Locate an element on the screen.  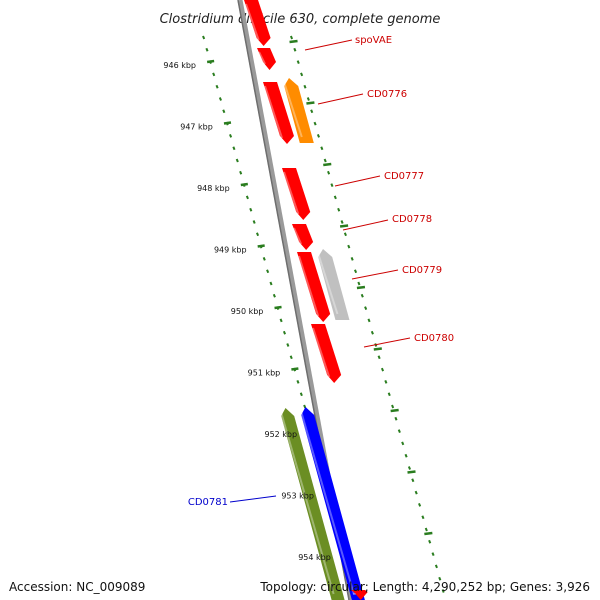
gene-label: CD0777 is located at coordinates (404, 176).